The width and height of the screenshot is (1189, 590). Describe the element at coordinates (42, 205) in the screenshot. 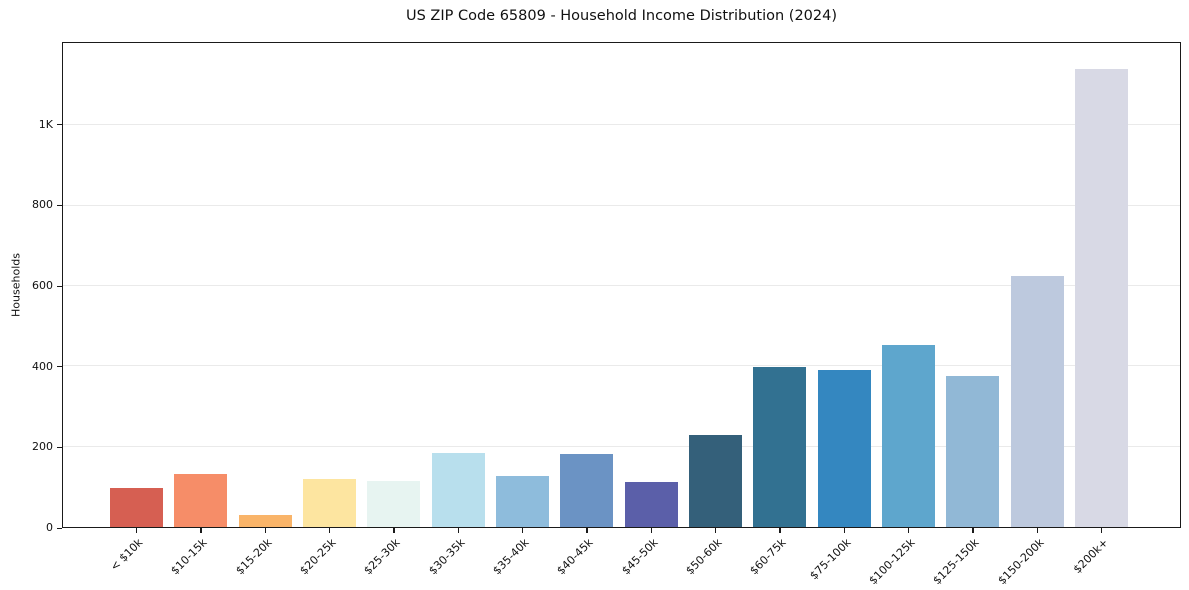

I see `y-tick-label: 800` at that location.